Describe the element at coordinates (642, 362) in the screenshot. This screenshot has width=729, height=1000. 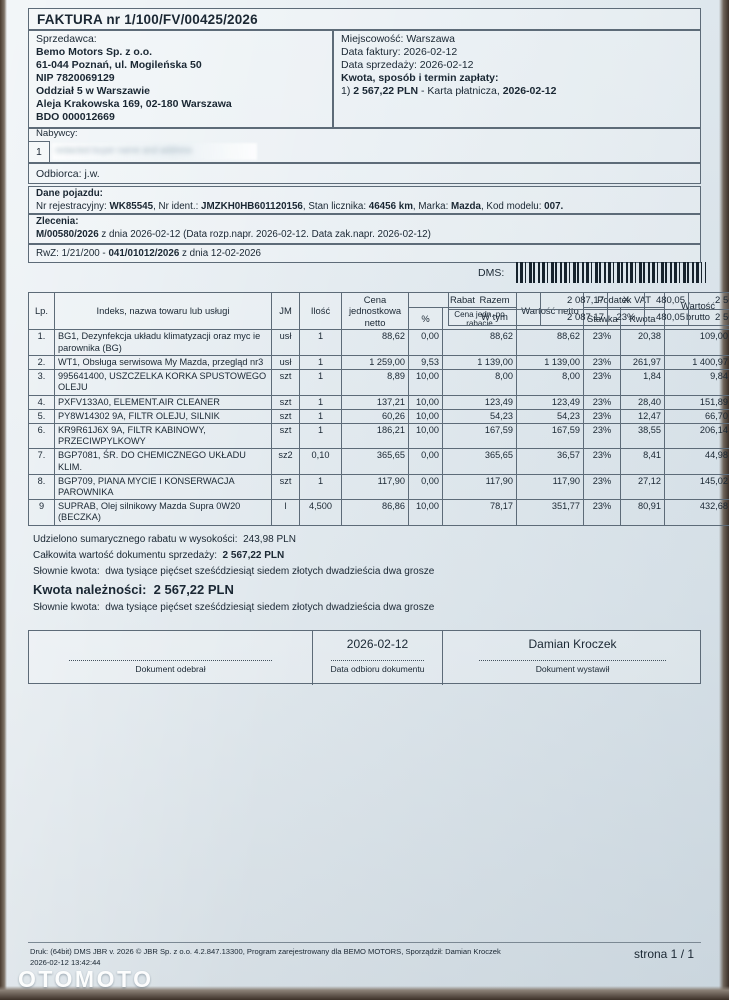
I see `cell-vat: 261,97` at that location.